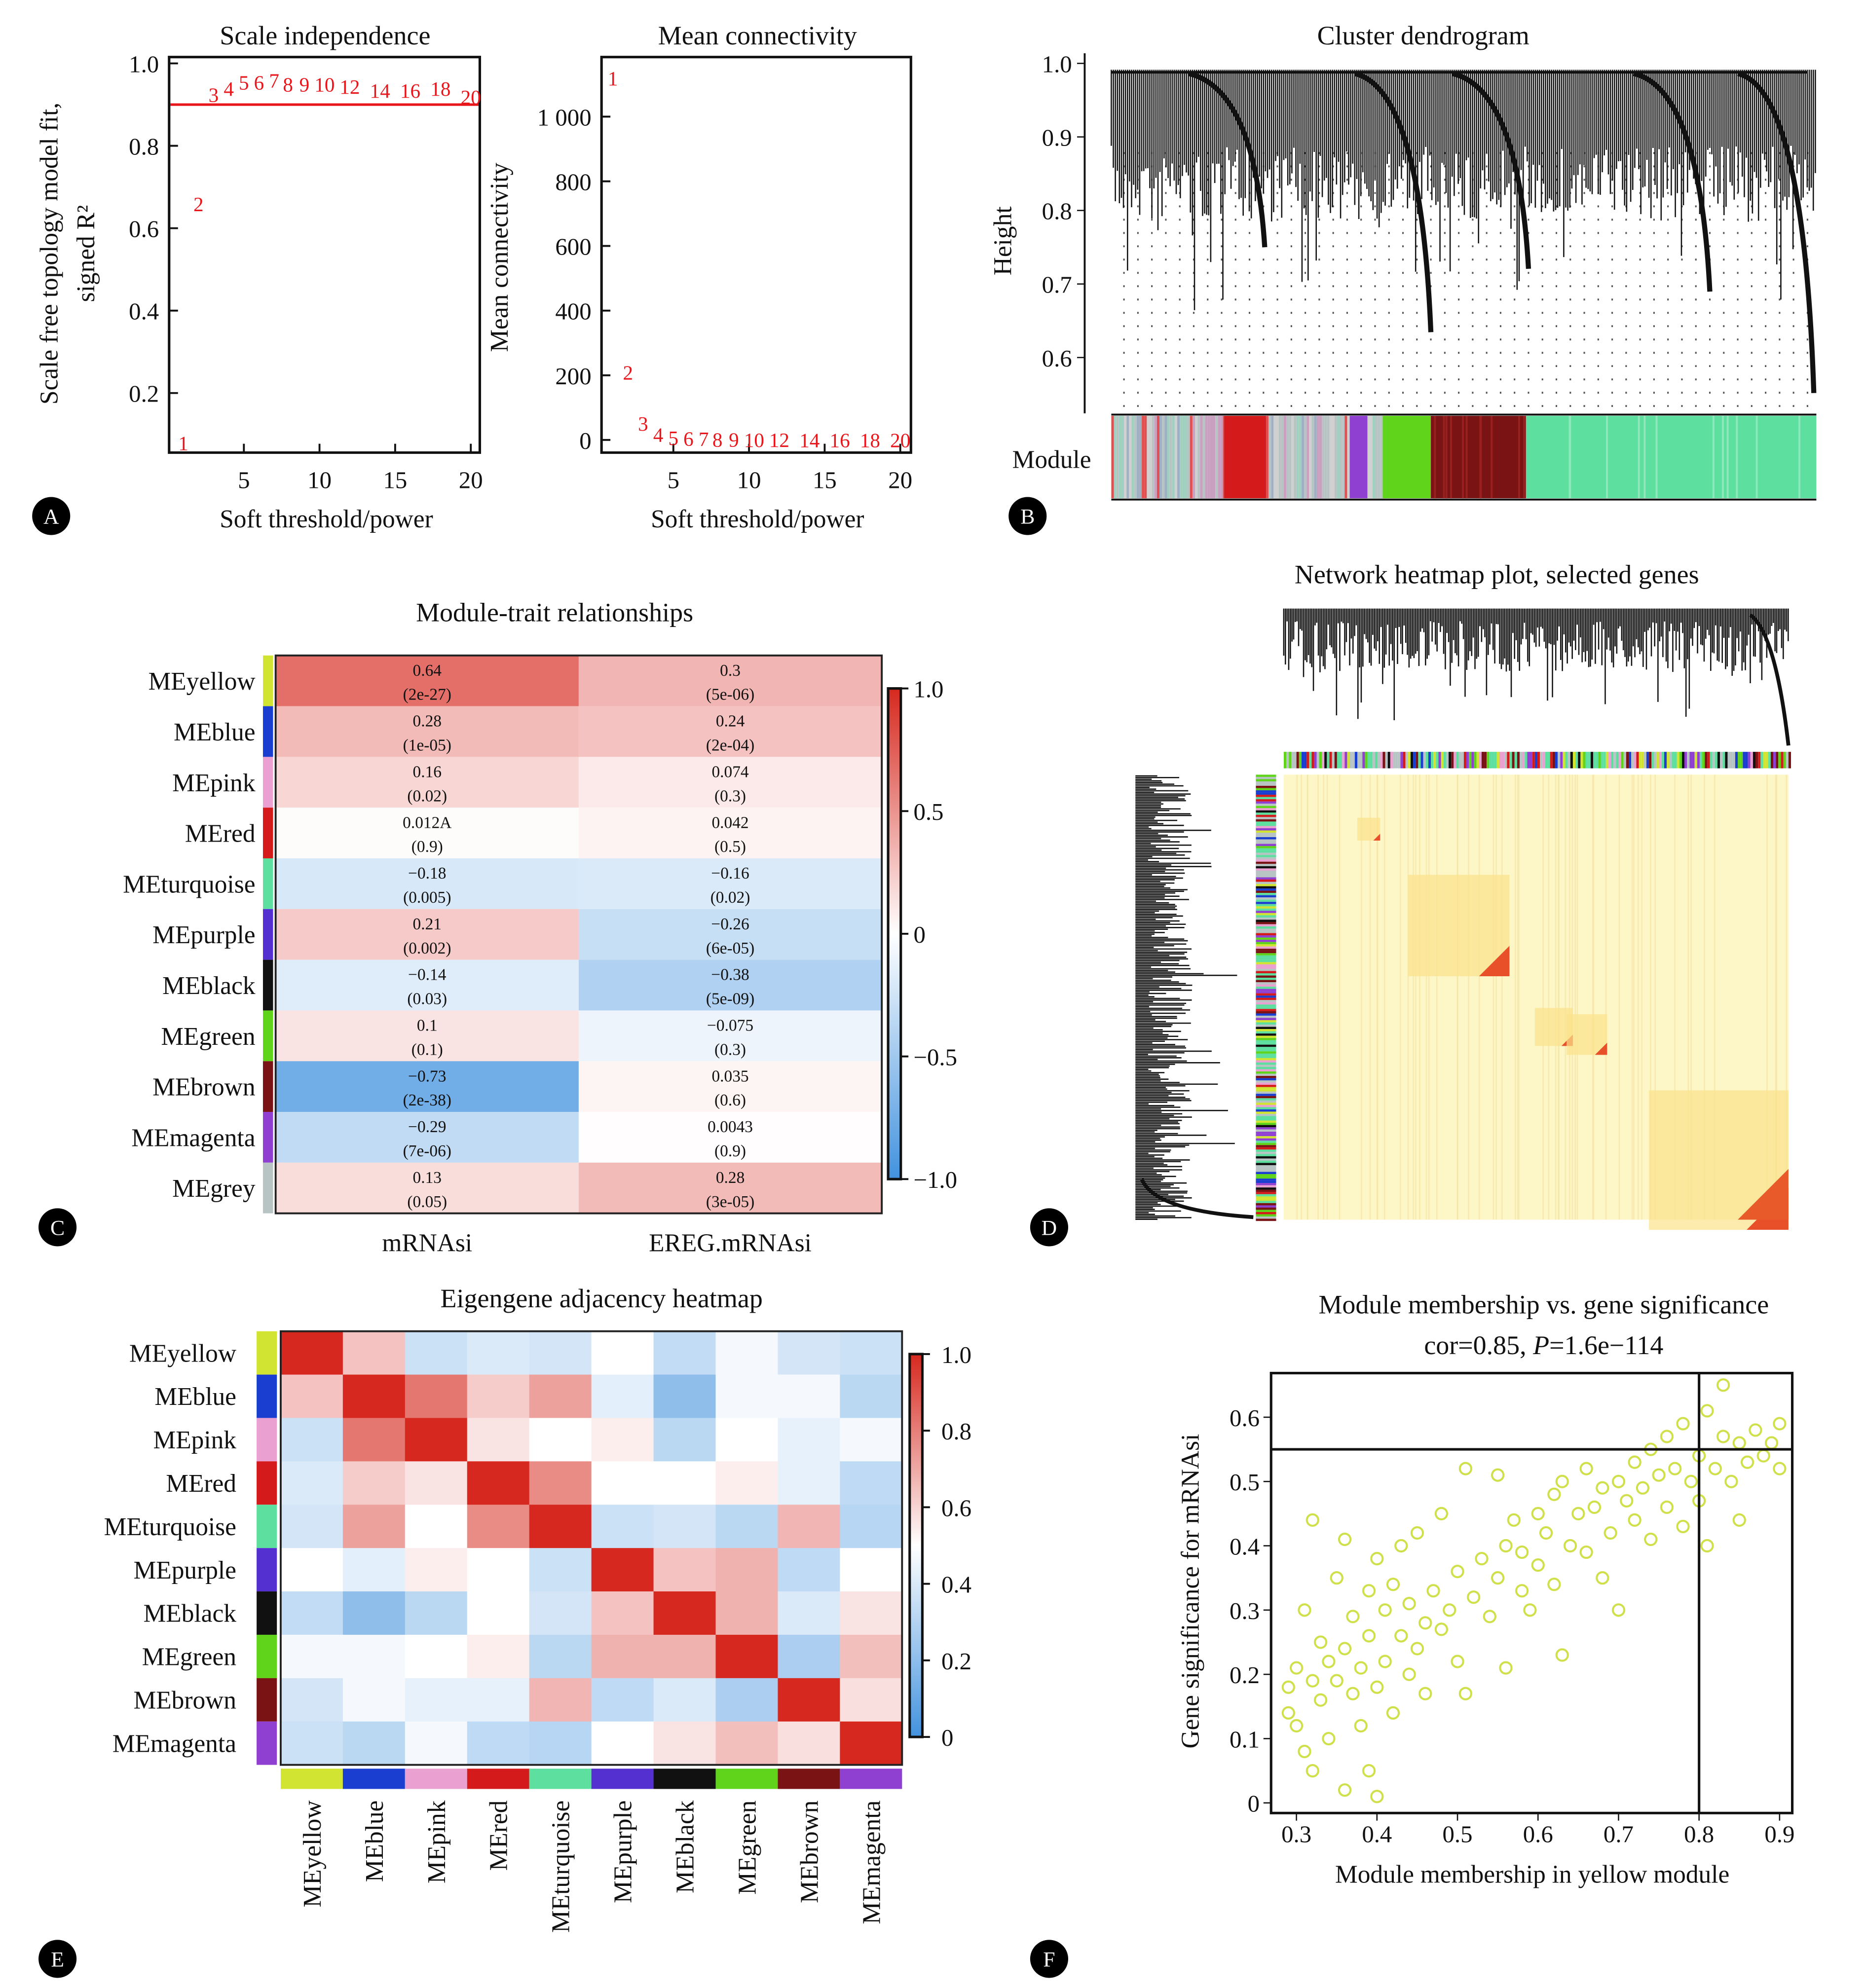 The height and width of the screenshot is (1988, 1865). What do you see at coordinates (1358, 458) in the screenshot?
I see `module-color-block` at bounding box center [1358, 458].